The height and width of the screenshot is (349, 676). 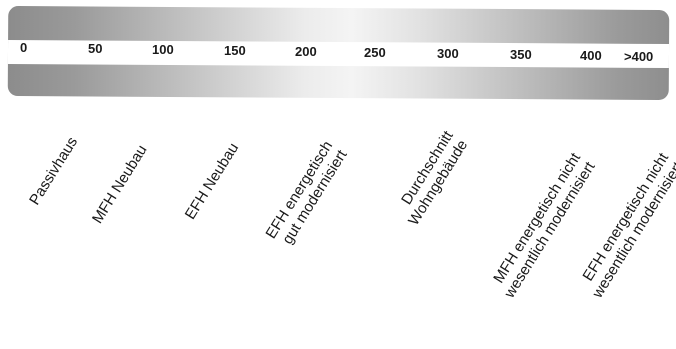 I want to click on tick-label: 0, so click(x=24, y=47).